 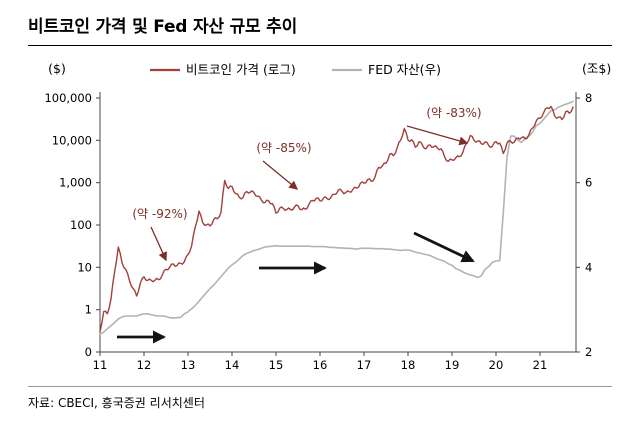 I want to click on footer: 자료: CBECI, 흥국증권 리서치센터, so click(x=320, y=398).